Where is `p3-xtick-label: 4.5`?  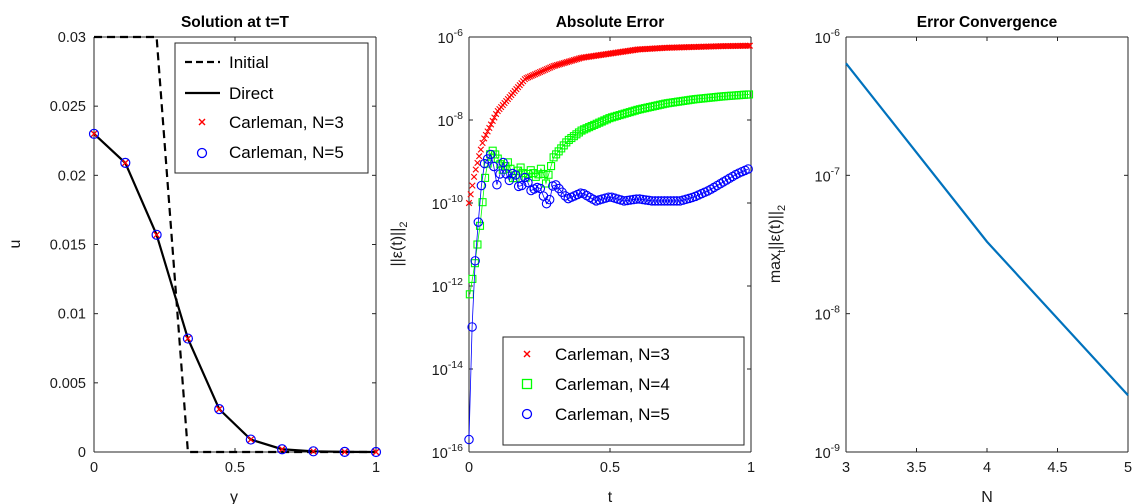
p3-xtick-label: 4.5 is located at coordinates (1057, 468).